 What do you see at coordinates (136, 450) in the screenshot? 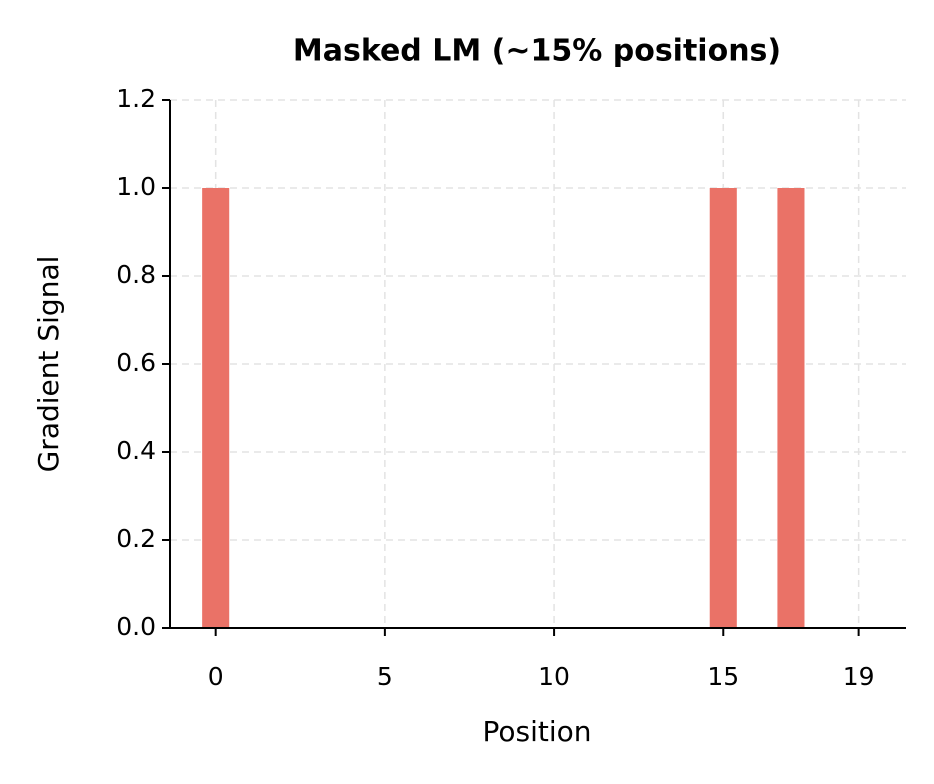
I see `y-tick-label: 0.4` at bounding box center [136, 450].